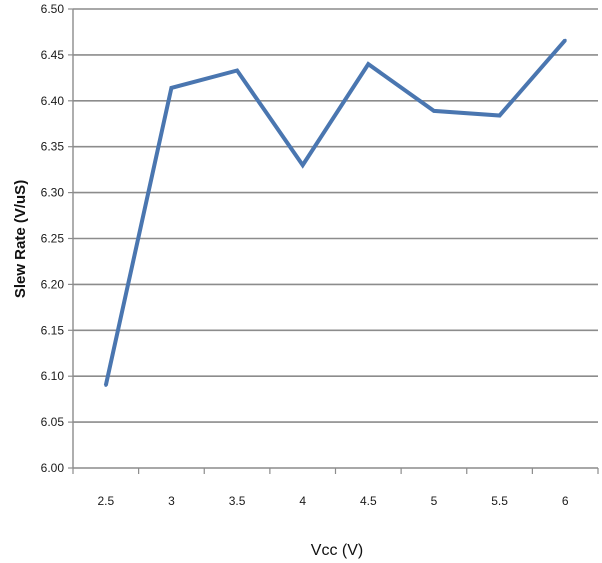 This screenshot has width=602, height=563. I want to click on x-axis-title: Vcc (V), so click(337, 550).